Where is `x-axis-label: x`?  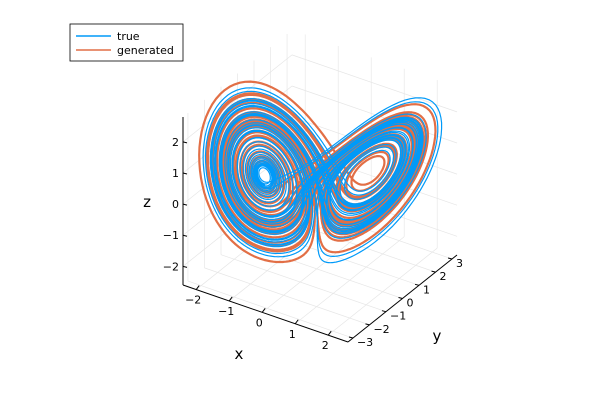 x-axis-label: x is located at coordinates (239, 354).